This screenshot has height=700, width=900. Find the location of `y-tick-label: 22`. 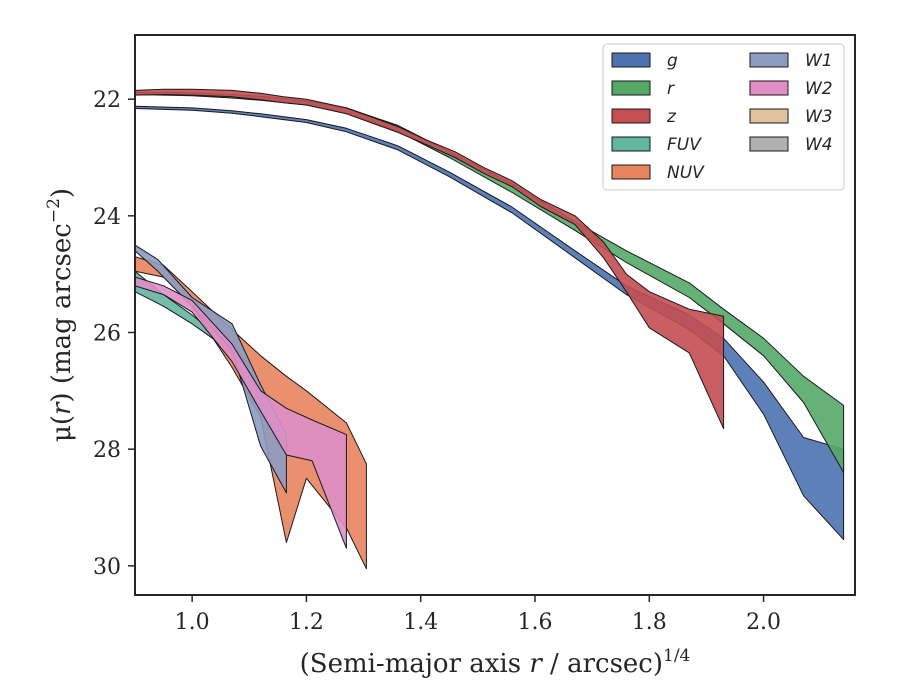

y-tick-label: 22 is located at coordinates (107, 100).